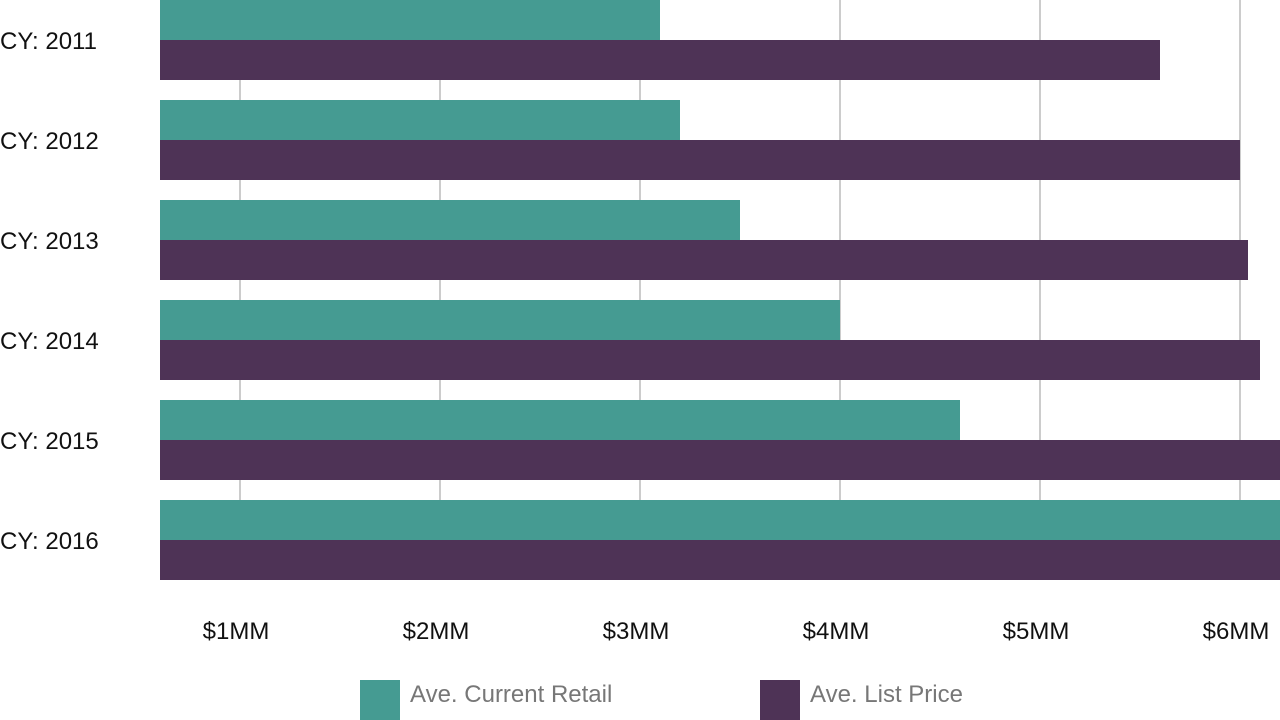  I want to click on legend-label: Ave. Current Retail, so click(511, 694).